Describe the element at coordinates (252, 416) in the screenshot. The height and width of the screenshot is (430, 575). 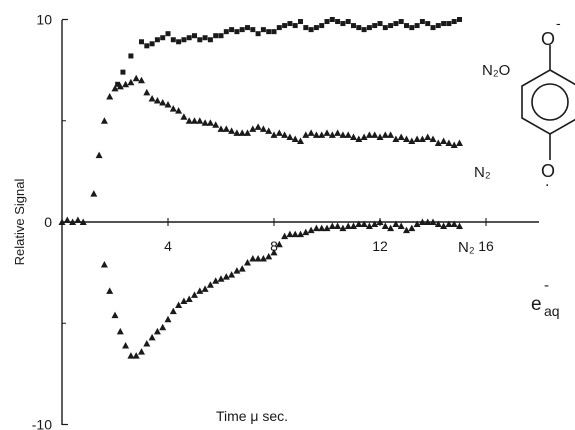
I see `x-axis-label: Time μ sec.` at that location.